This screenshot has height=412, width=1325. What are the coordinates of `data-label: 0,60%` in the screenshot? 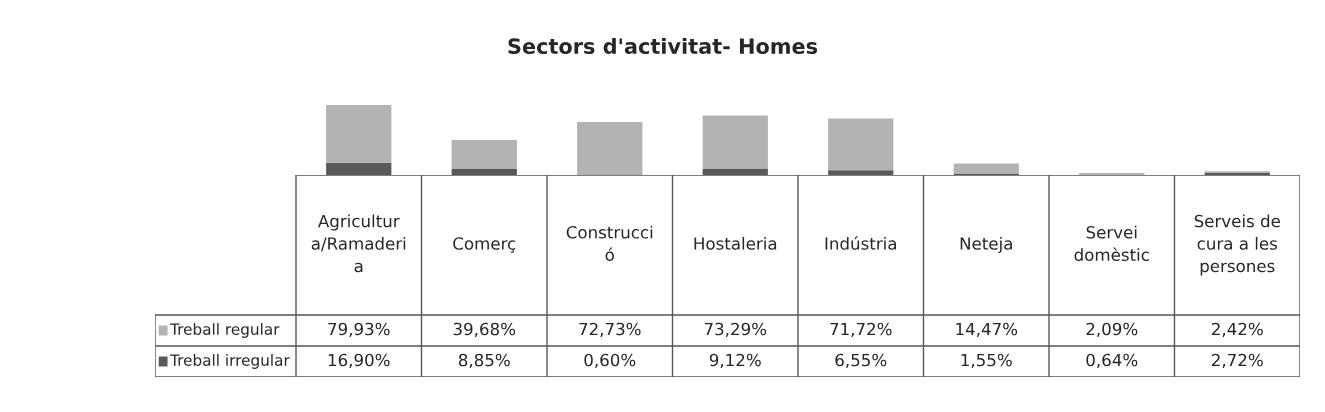 It's located at (610, 361).